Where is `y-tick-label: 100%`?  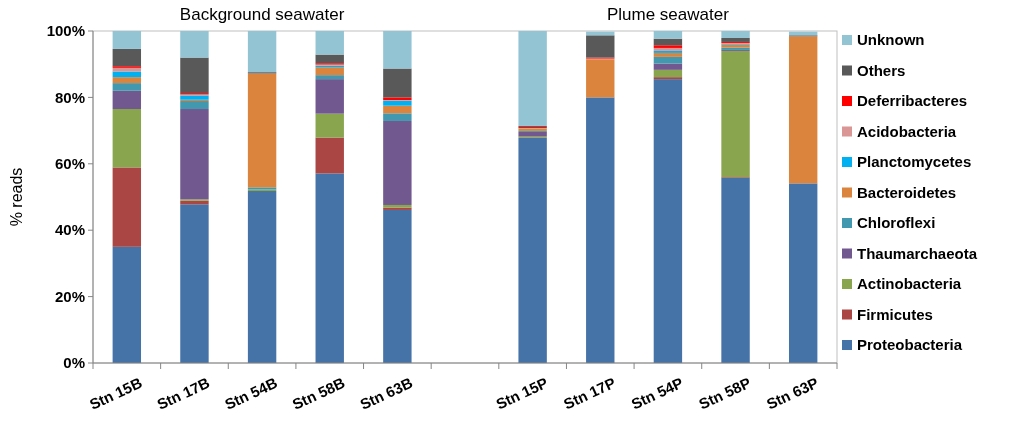 y-tick-label: 100% is located at coordinates (65, 31).